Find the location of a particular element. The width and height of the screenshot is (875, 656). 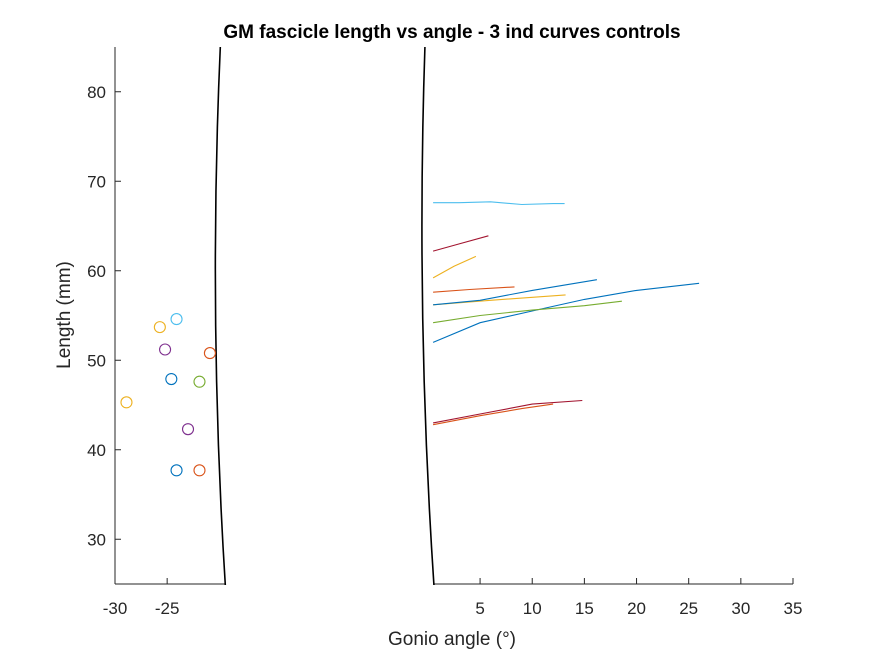

x-tick-label: 5 is located at coordinates (479, 608).